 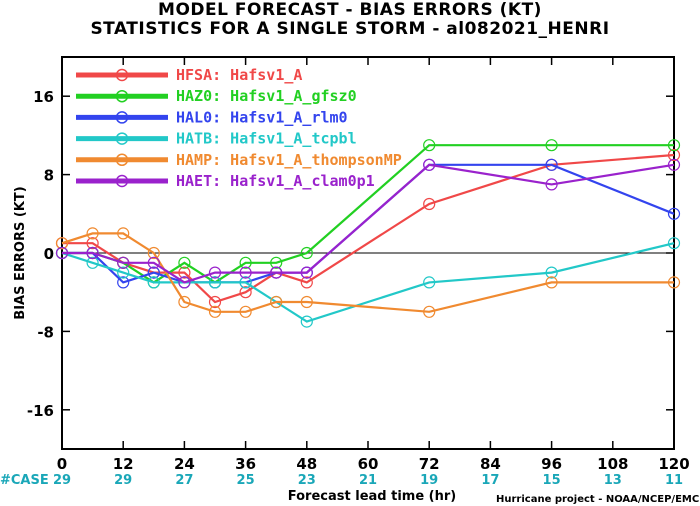 I want to click on legend-label: HAL0: Hafsv1_A_rlm0, so click(x=262, y=117).